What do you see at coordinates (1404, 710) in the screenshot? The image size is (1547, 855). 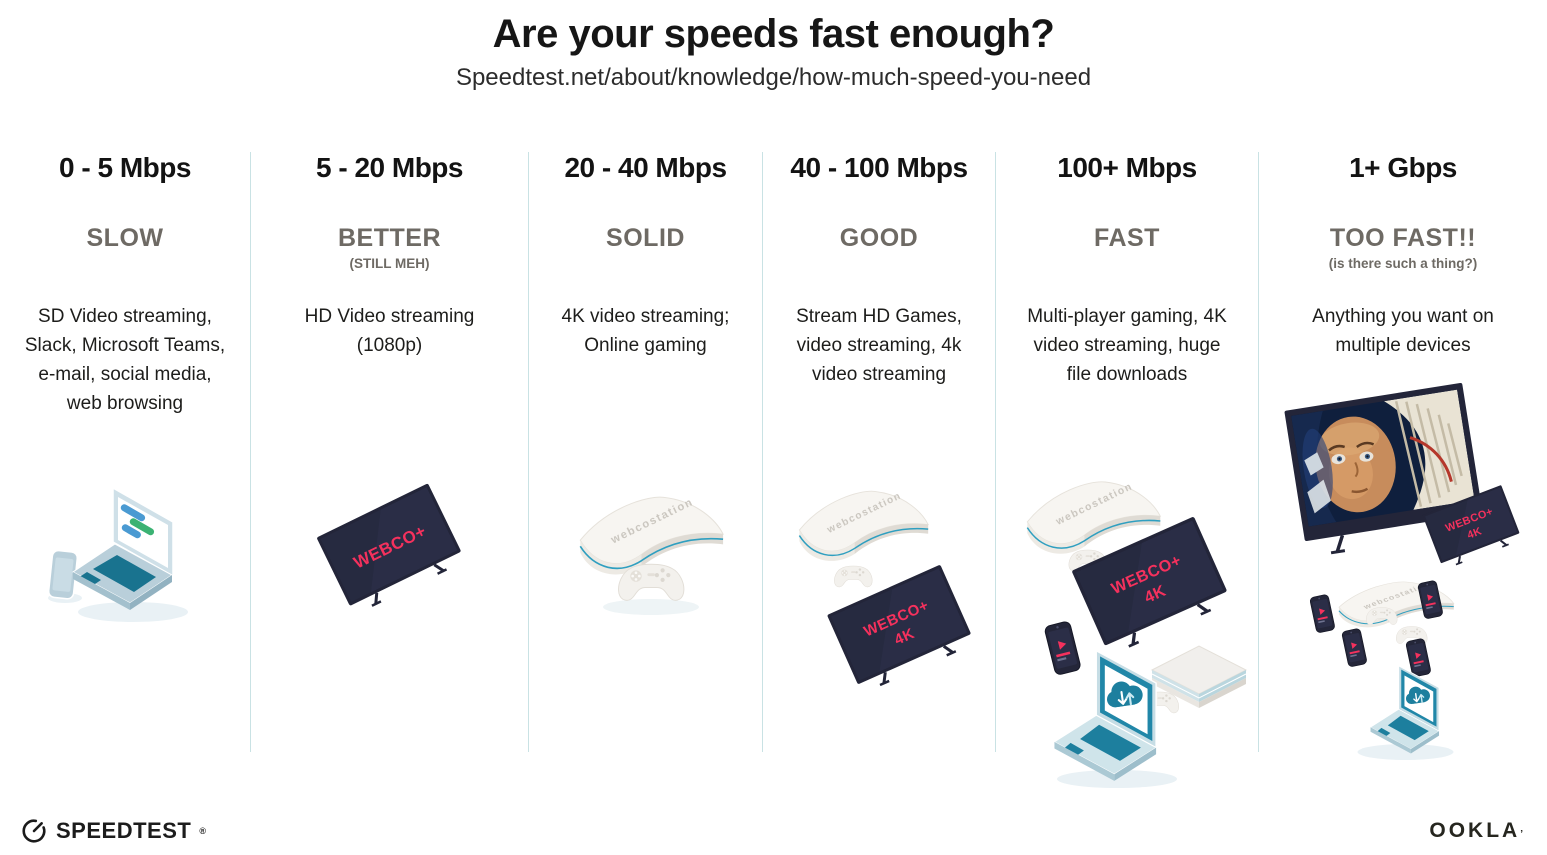 I see `laptop-download-icon` at bounding box center [1404, 710].